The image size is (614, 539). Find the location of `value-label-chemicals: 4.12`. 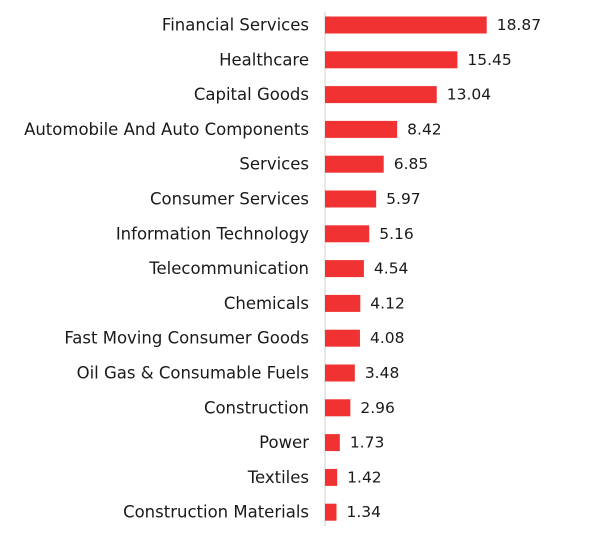

value-label-chemicals: 4.12 is located at coordinates (387, 303).